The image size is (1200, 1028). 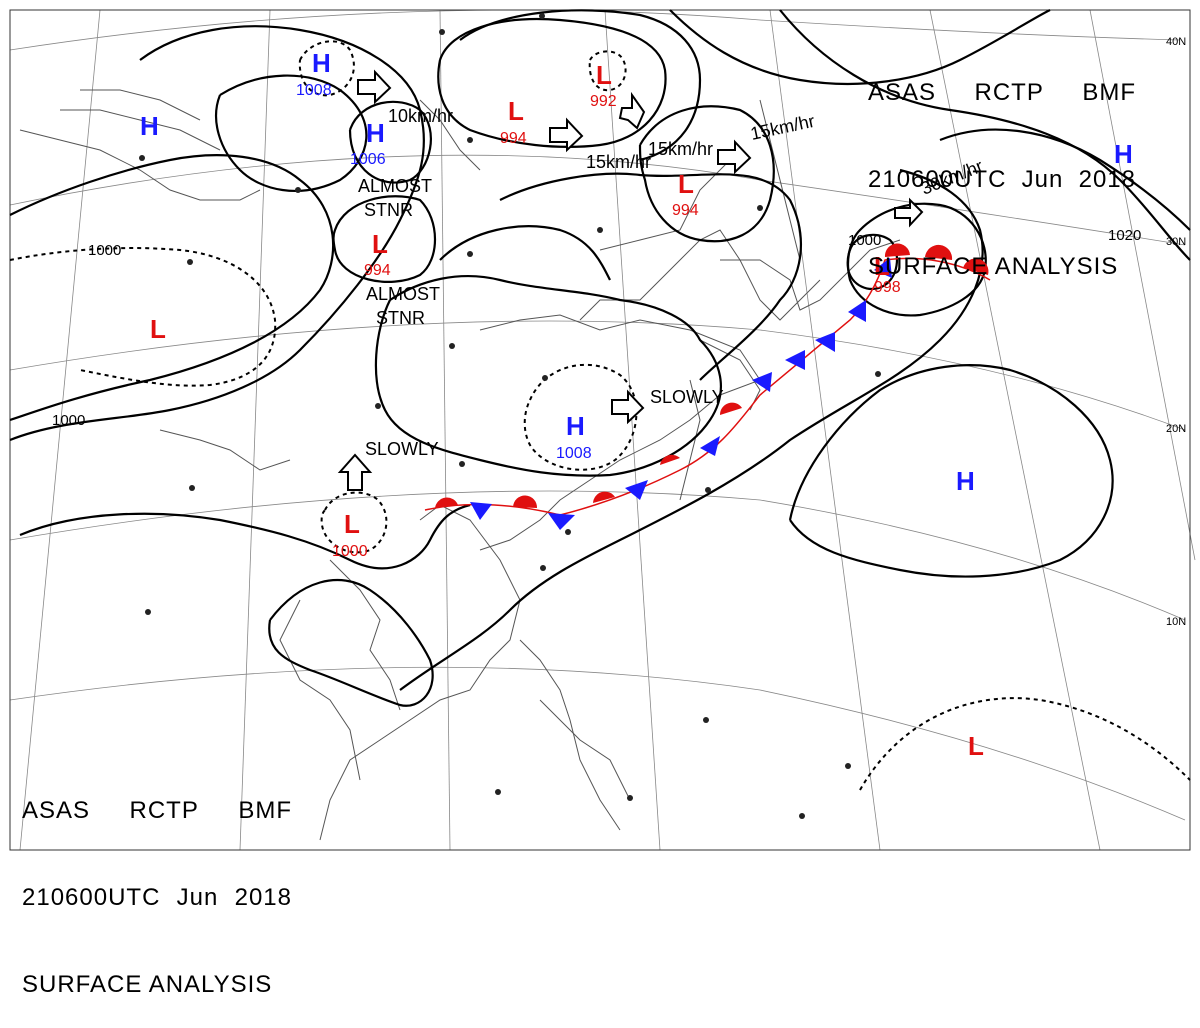 What do you see at coordinates (1176, 429) in the screenshot?
I see `latitude-label: 20N` at bounding box center [1176, 429].